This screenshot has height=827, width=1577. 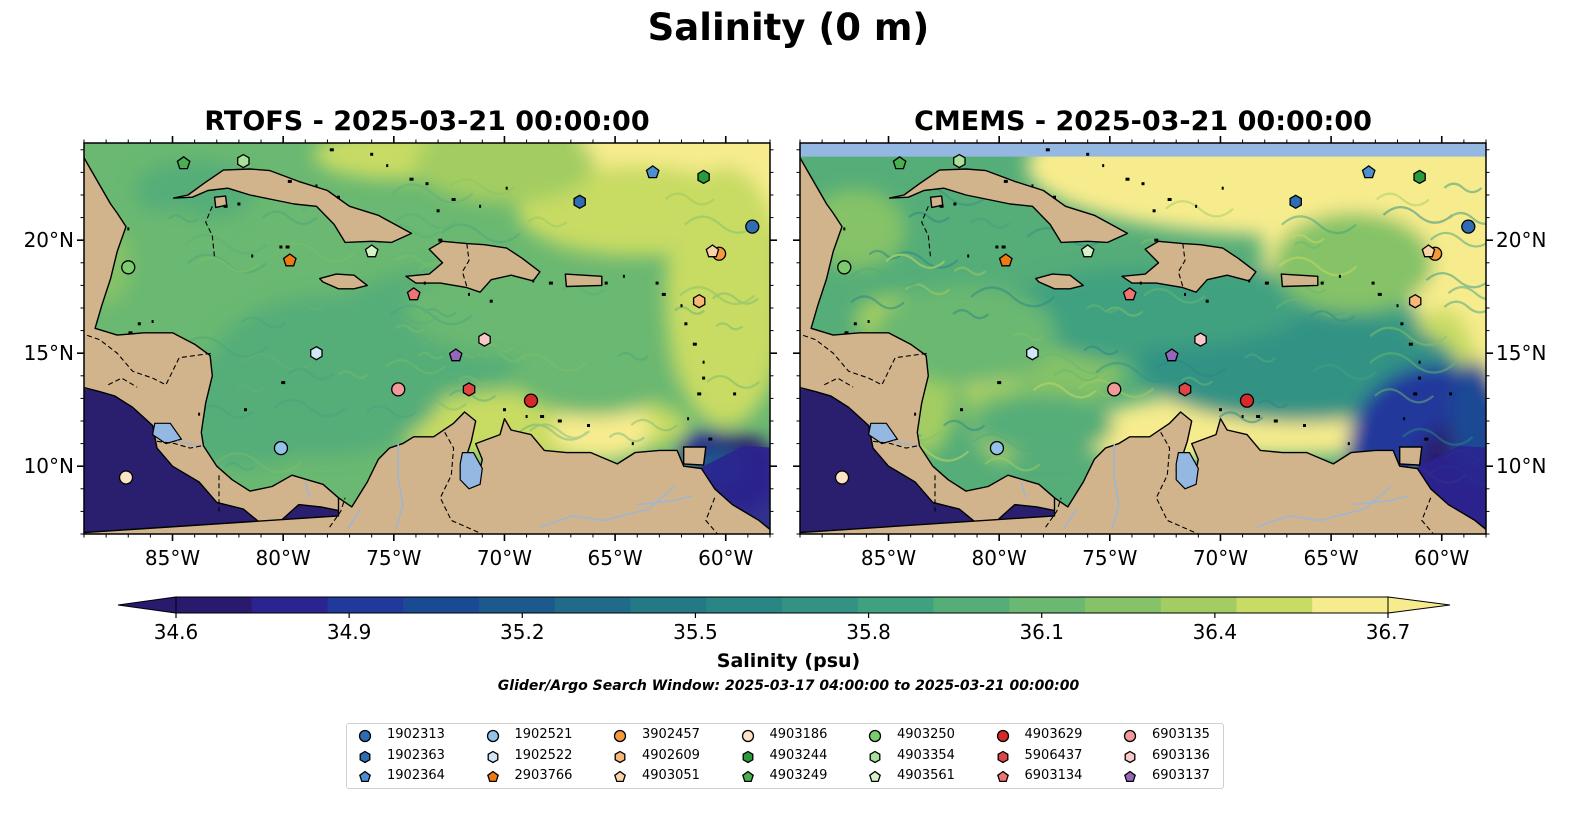 I want to click on lon-tick-label: 80°W, so click(x=283, y=558).